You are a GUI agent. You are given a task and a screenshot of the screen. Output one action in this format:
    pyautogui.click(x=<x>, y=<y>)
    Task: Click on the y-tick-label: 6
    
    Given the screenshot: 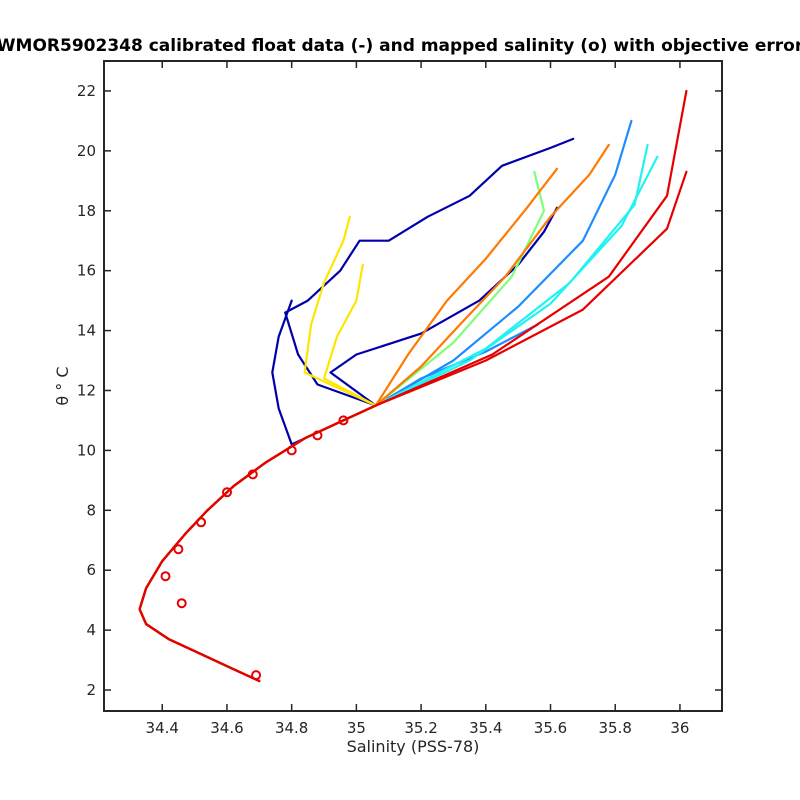 What is the action you would take?
    pyautogui.click(x=91, y=570)
    